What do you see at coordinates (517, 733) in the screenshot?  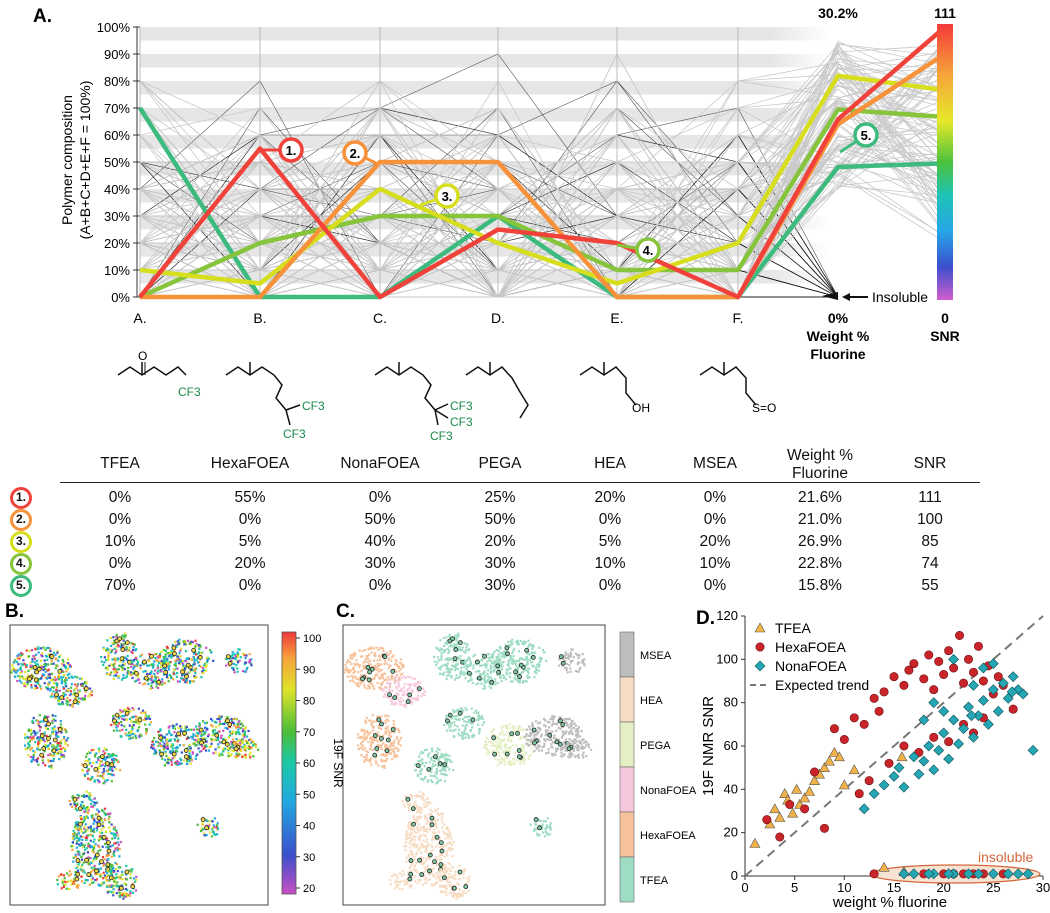 I see `tsne-highlight-c` at bounding box center [517, 733].